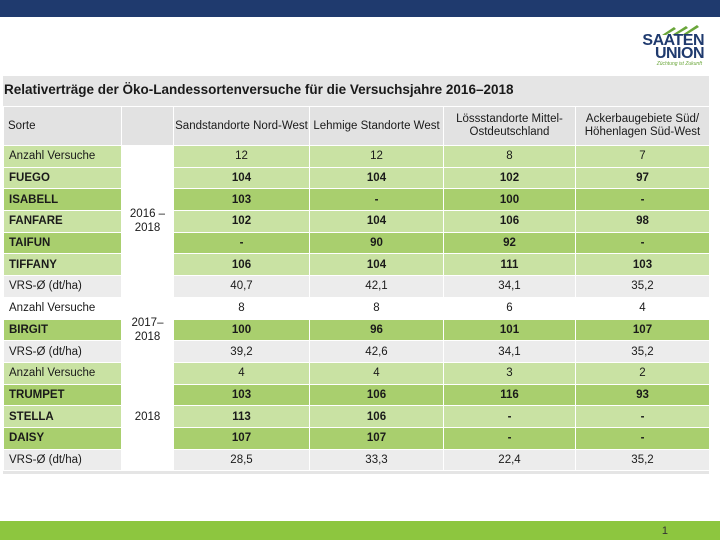 The height and width of the screenshot is (540, 720). Describe the element at coordinates (642, 156) in the screenshot. I see `cell-value: 7` at that location.